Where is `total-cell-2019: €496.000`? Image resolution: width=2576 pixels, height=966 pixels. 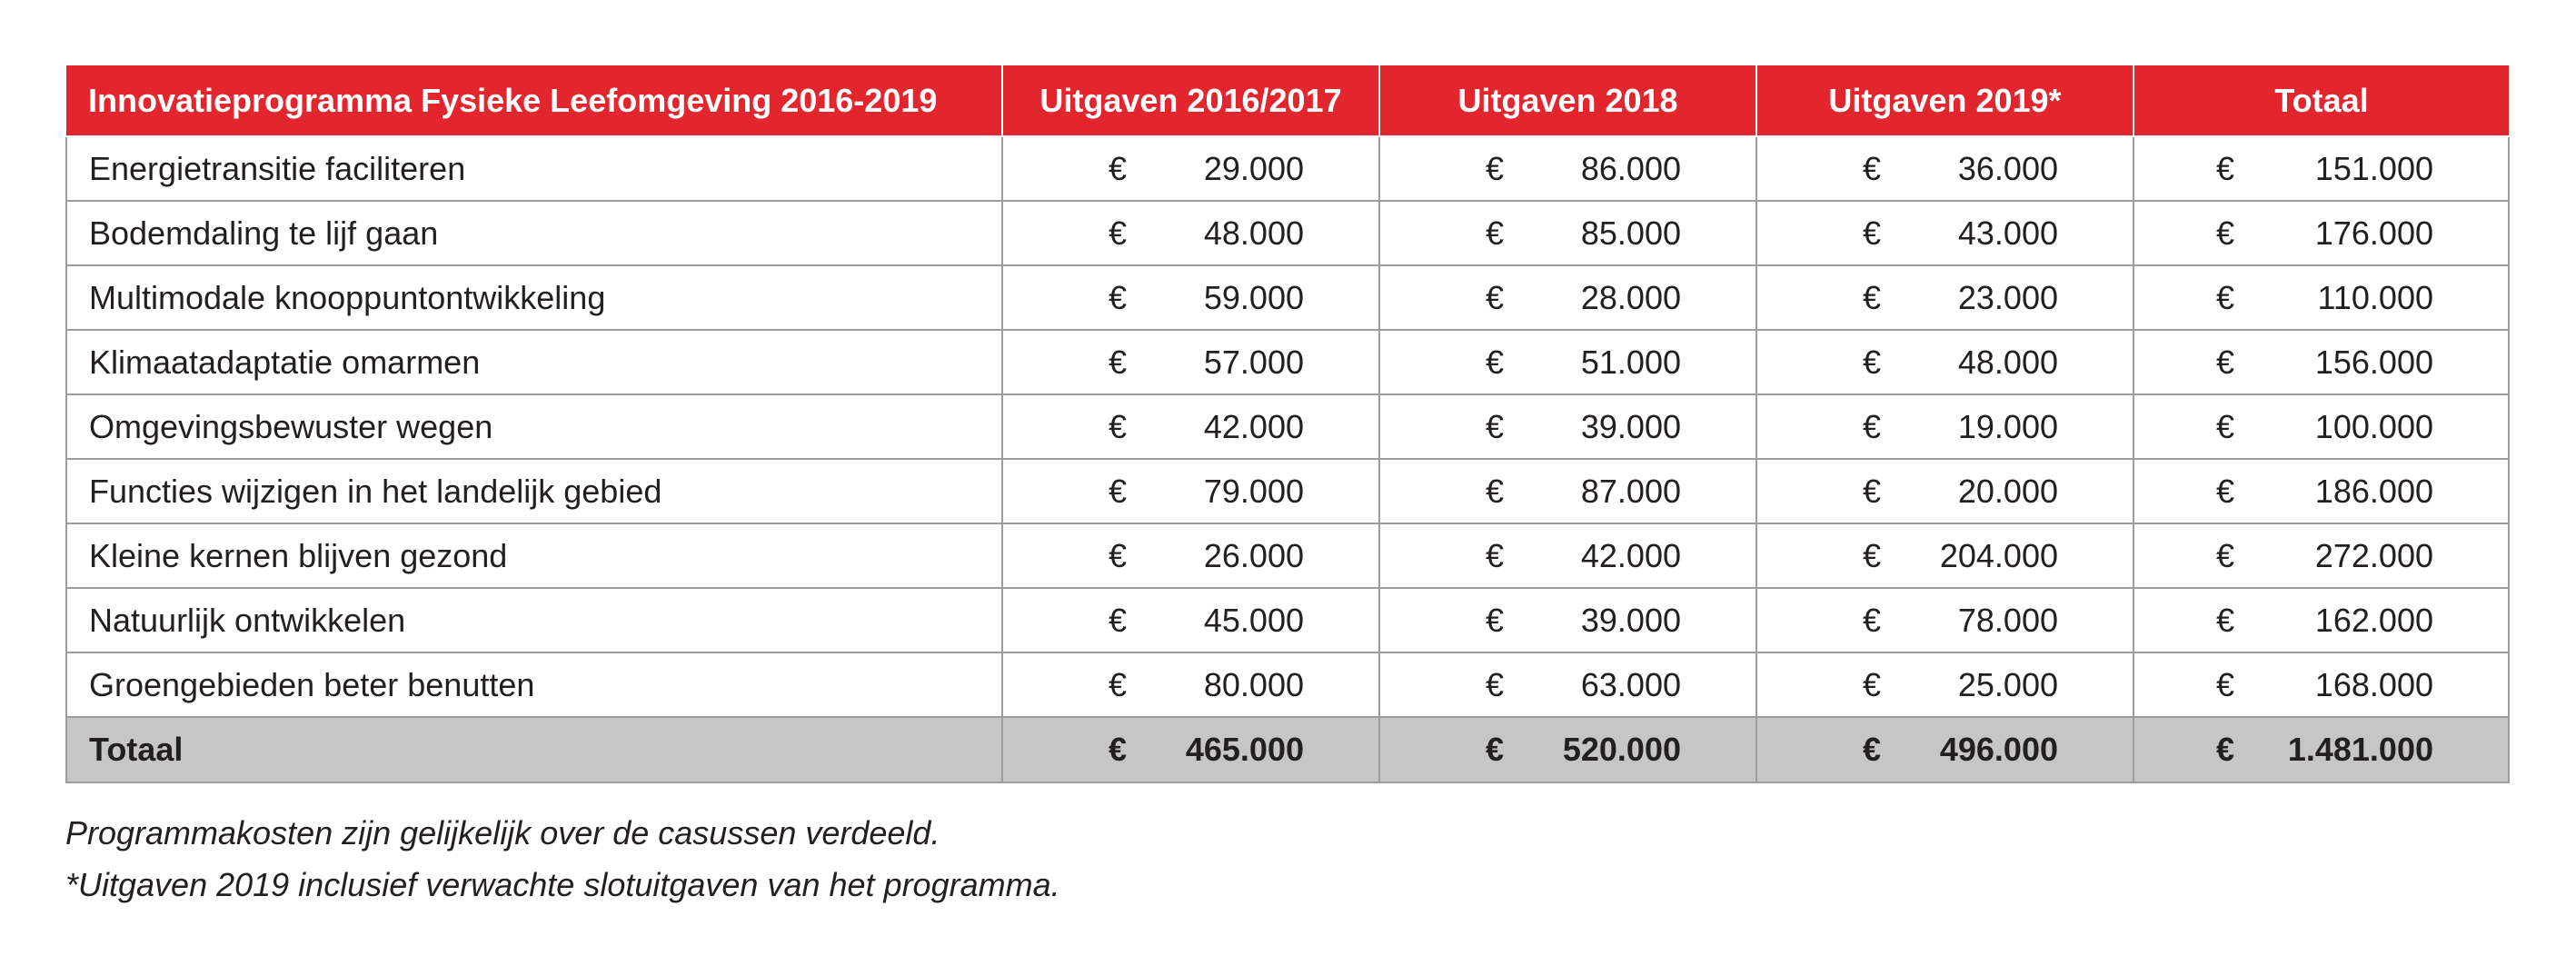
total-cell-2019: €496.000 is located at coordinates (1945, 750).